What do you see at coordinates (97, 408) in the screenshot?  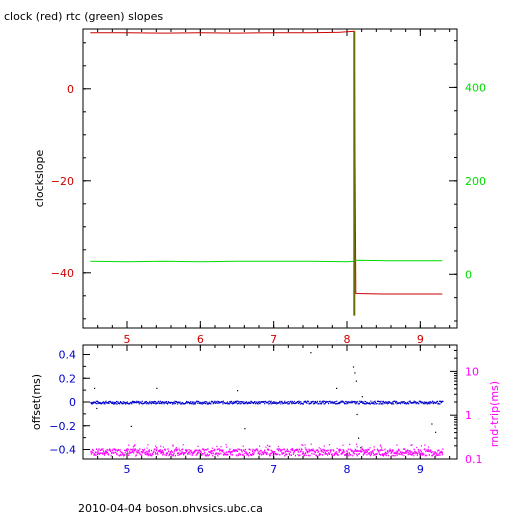 I see `outlier-point` at bounding box center [97, 408].